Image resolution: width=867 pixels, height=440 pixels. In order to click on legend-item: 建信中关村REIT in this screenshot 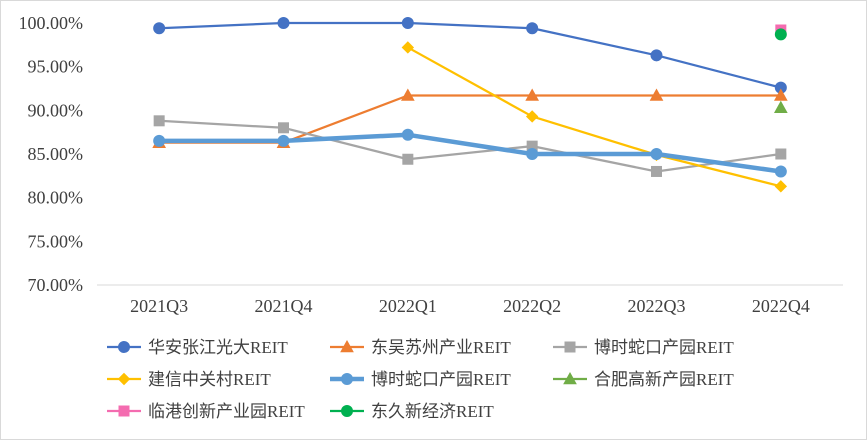, I will do `click(189, 379)`.